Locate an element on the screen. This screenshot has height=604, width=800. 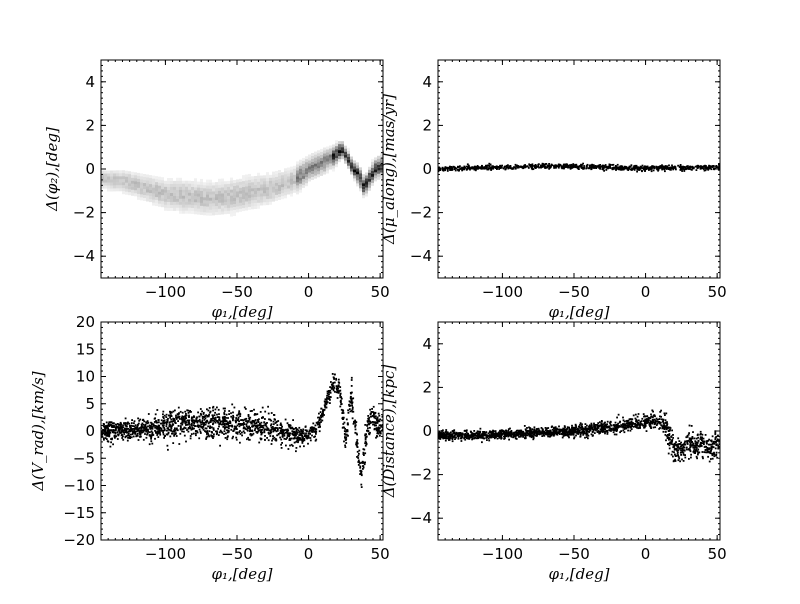
panel-vrad-ylabel: Δ(V_rad),[km/s] is located at coordinates (38, 431).